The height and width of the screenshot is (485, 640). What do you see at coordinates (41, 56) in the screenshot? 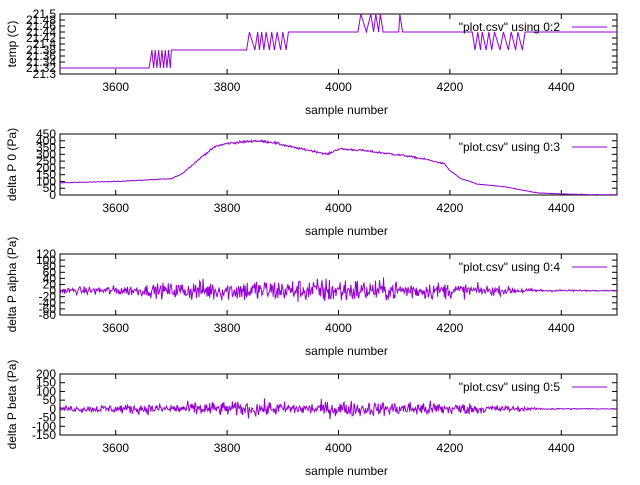
I see `y-tick-label: 21.36` at bounding box center [41, 56].